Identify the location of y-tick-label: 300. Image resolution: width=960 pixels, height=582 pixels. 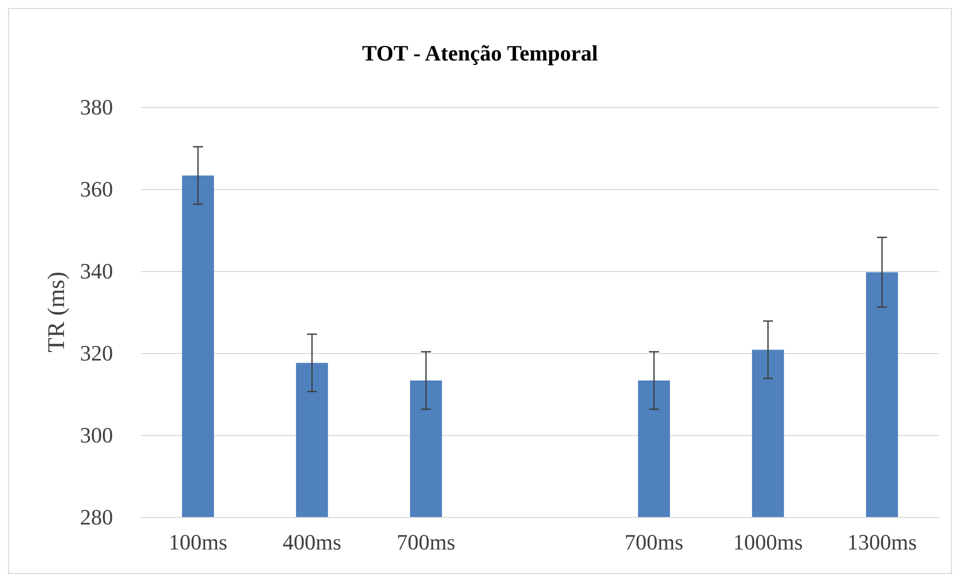
(96, 435).